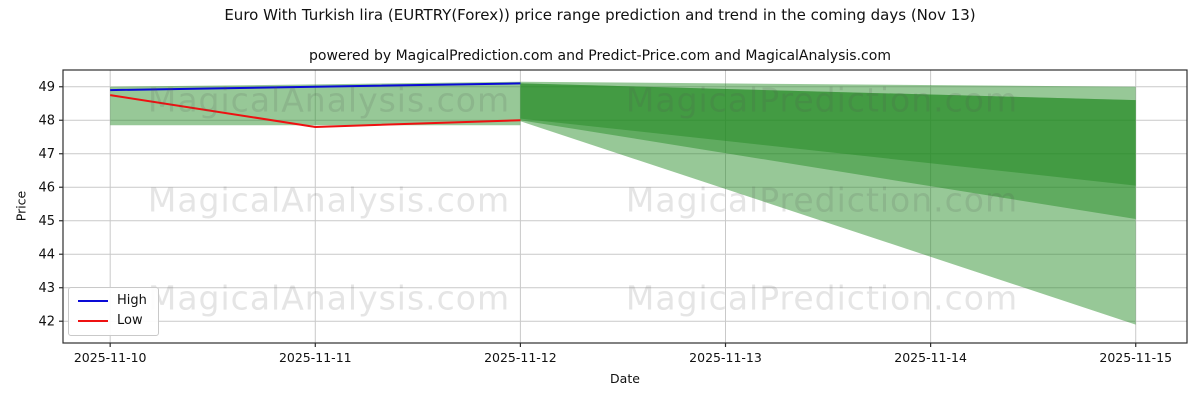 The height and width of the screenshot is (400, 1200). What do you see at coordinates (93, 301) in the screenshot?
I see `legend-swatch-high-line` at bounding box center [93, 301].